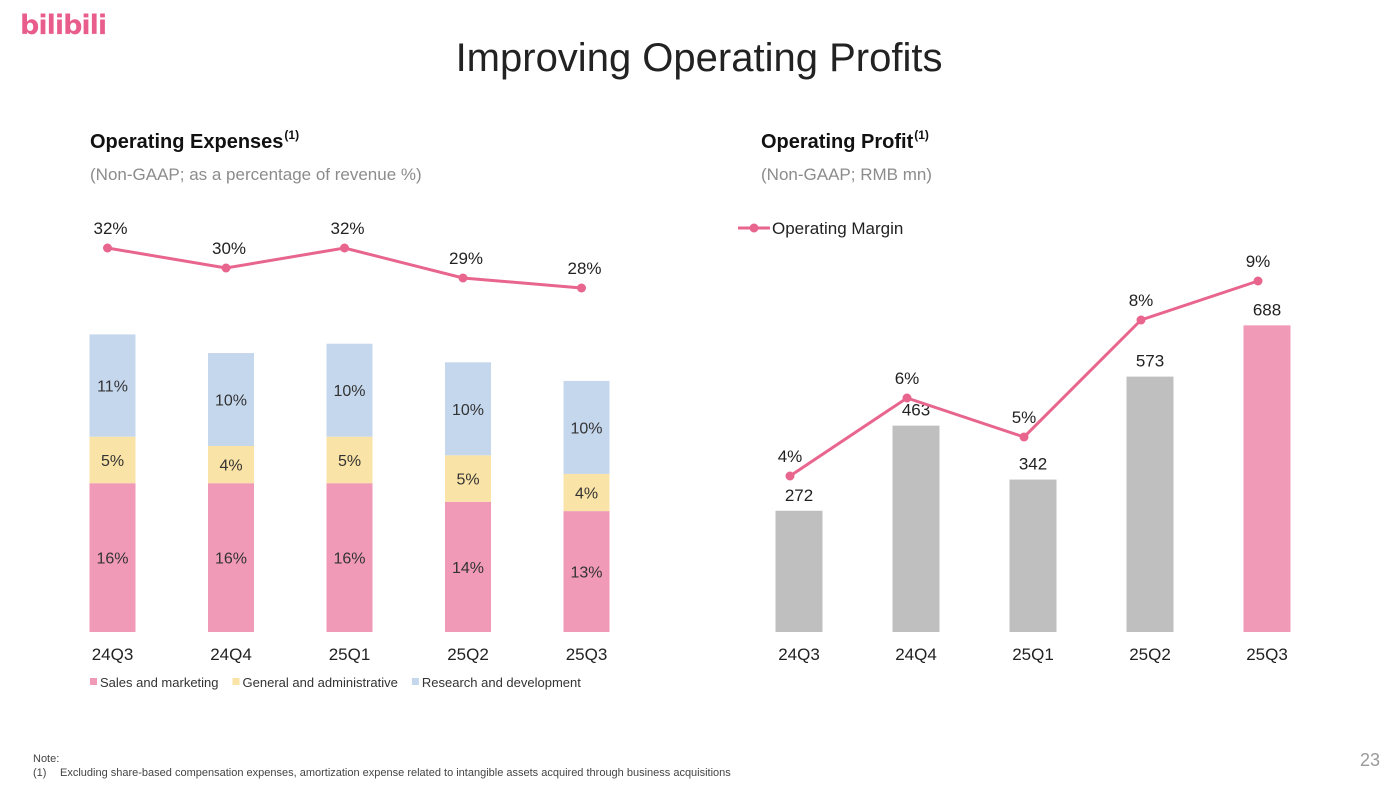  What do you see at coordinates (1369, 760) in the screenshot?
I see `page-number: 23` at bounding box center [1369, 760].